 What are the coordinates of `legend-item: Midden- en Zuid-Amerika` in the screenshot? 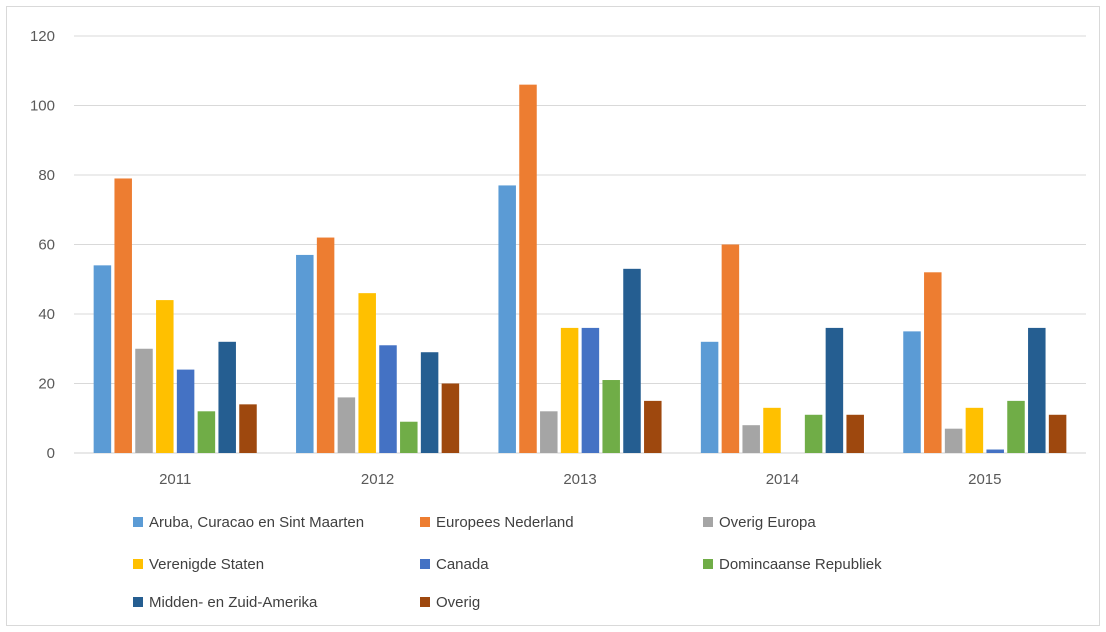 It's located at (225, 602).